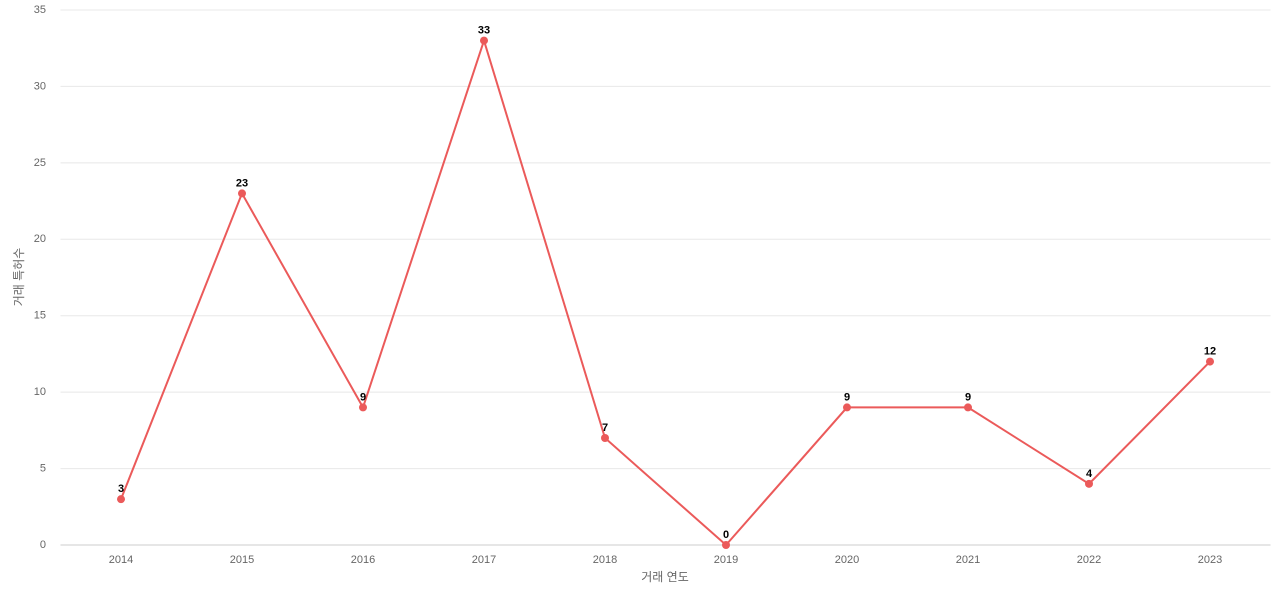 The height and width of the screenshot is (600, 1280). Describe the element at coordinates (40, 239) in the screenshot. I see `y-tick-label: 20` at that location.